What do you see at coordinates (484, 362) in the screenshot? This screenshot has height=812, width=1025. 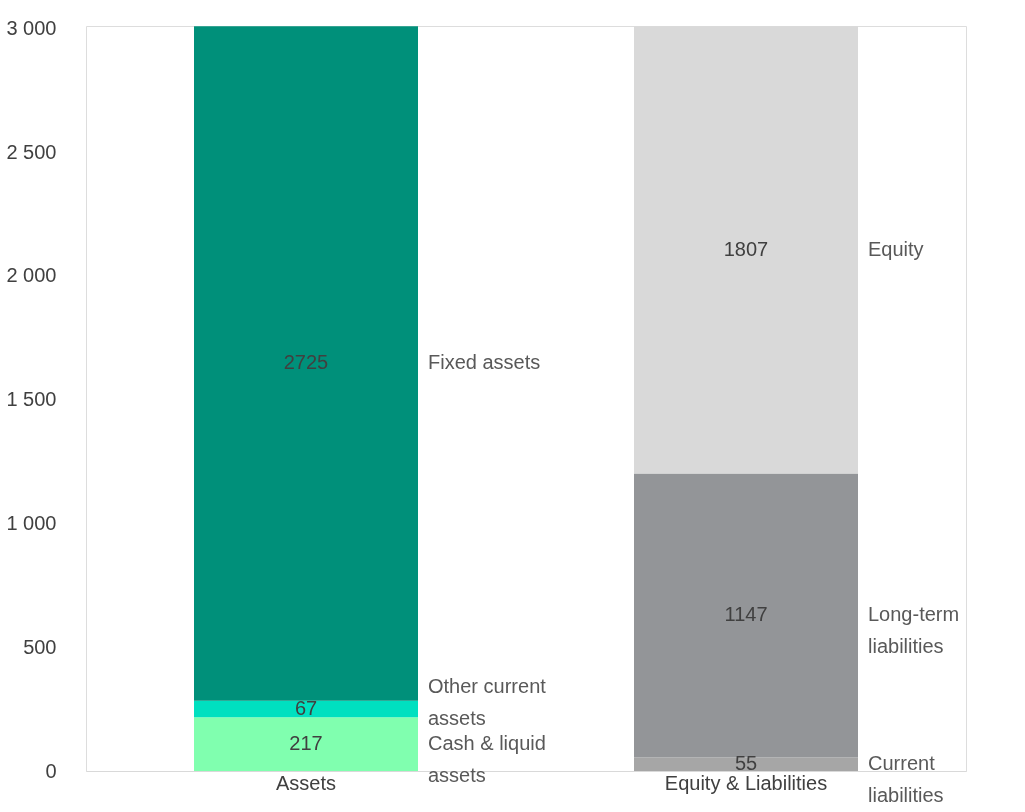 I see `series-label: Fixed assets` at bounding box center [484, 362].